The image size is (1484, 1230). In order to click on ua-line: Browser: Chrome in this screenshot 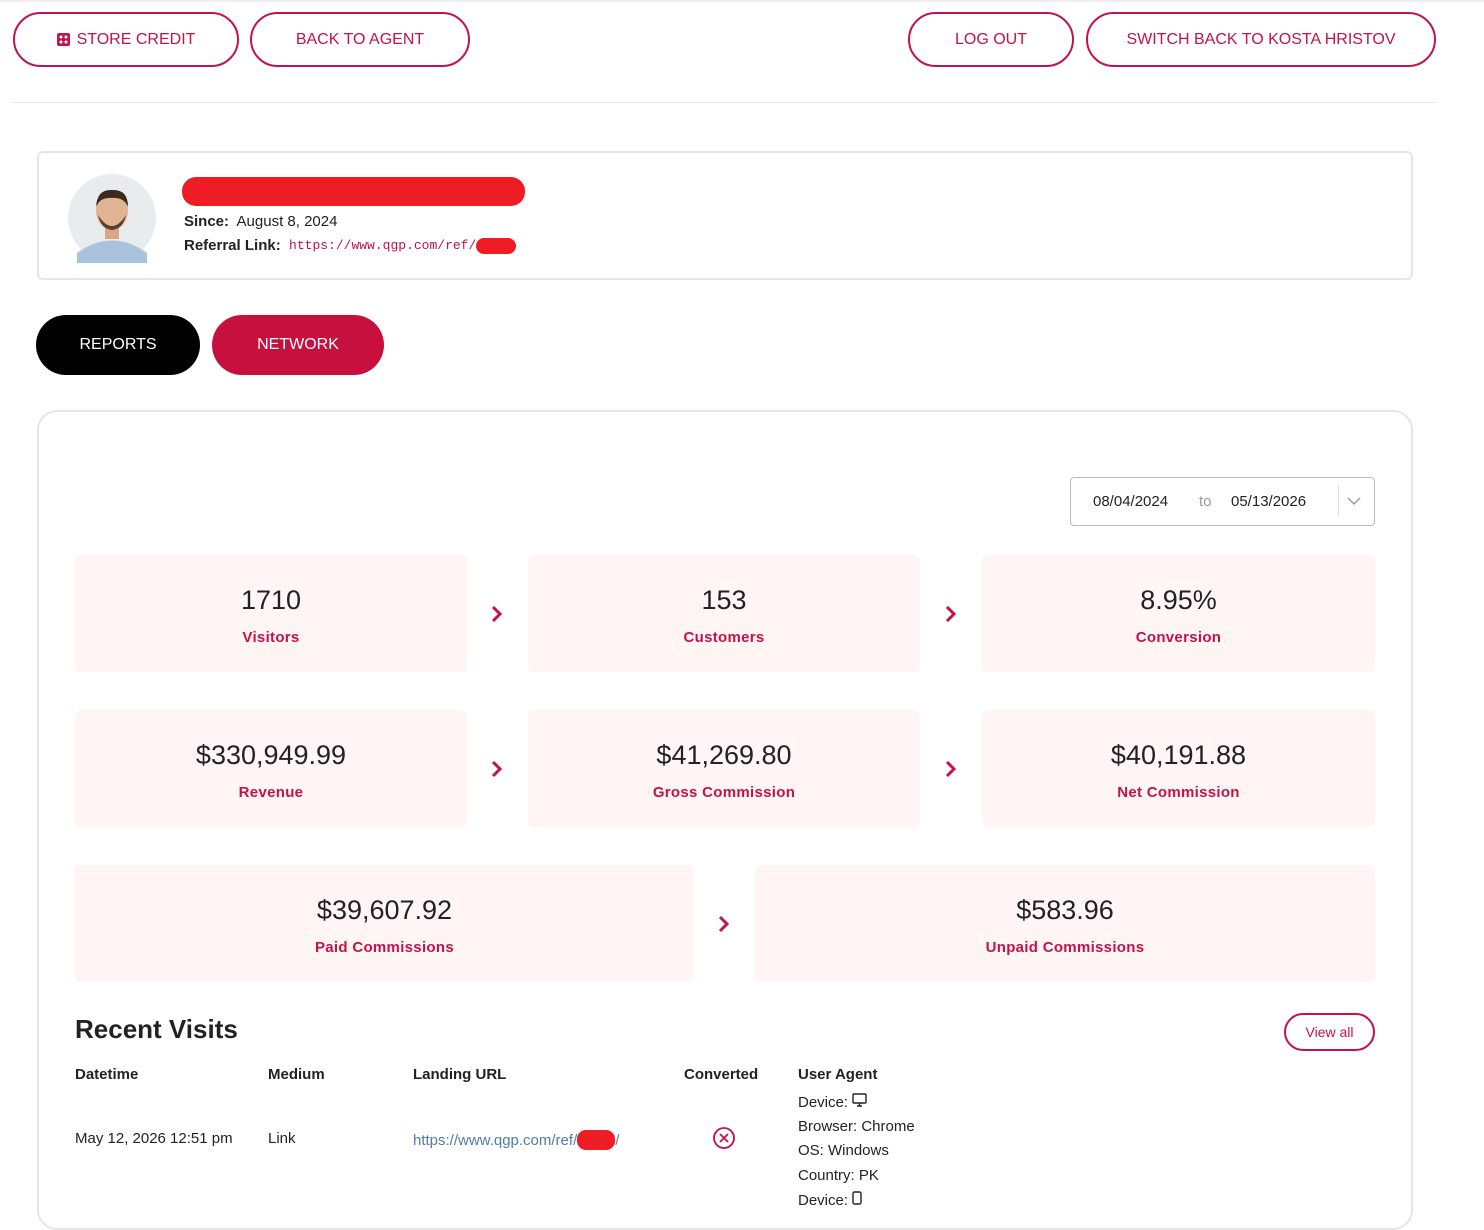, I will do `click(856, 1126)`.